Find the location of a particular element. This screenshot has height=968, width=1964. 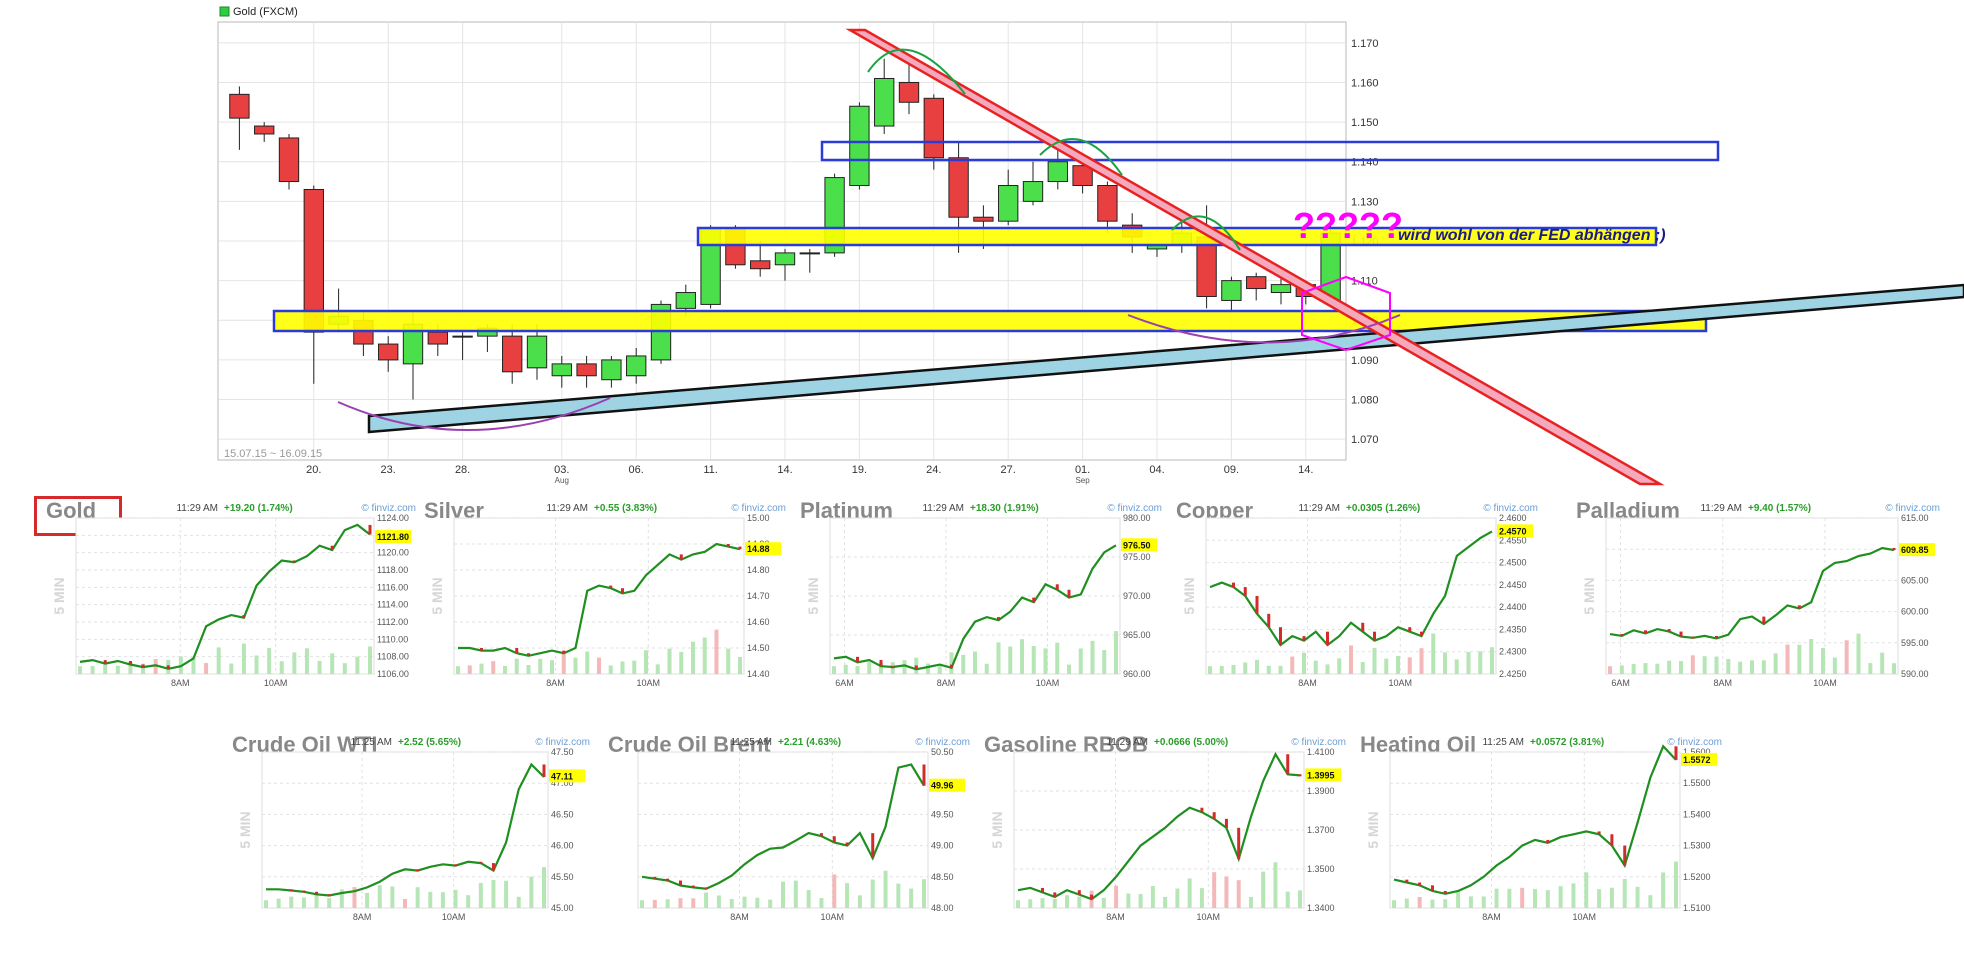

x-tick-label: 10AM is located at coordinates (649, 683).